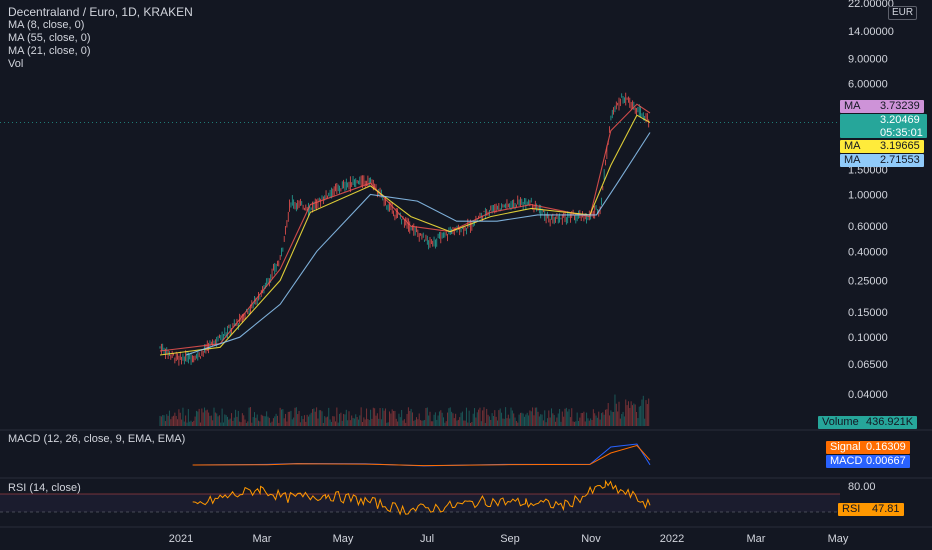 This screenshot has height=550, width=932. What do you see at coordinates (49, 38) in the screenshot?
I see `legend-ma55: MA (55, close, 0)` at bounding box center [49, 38].